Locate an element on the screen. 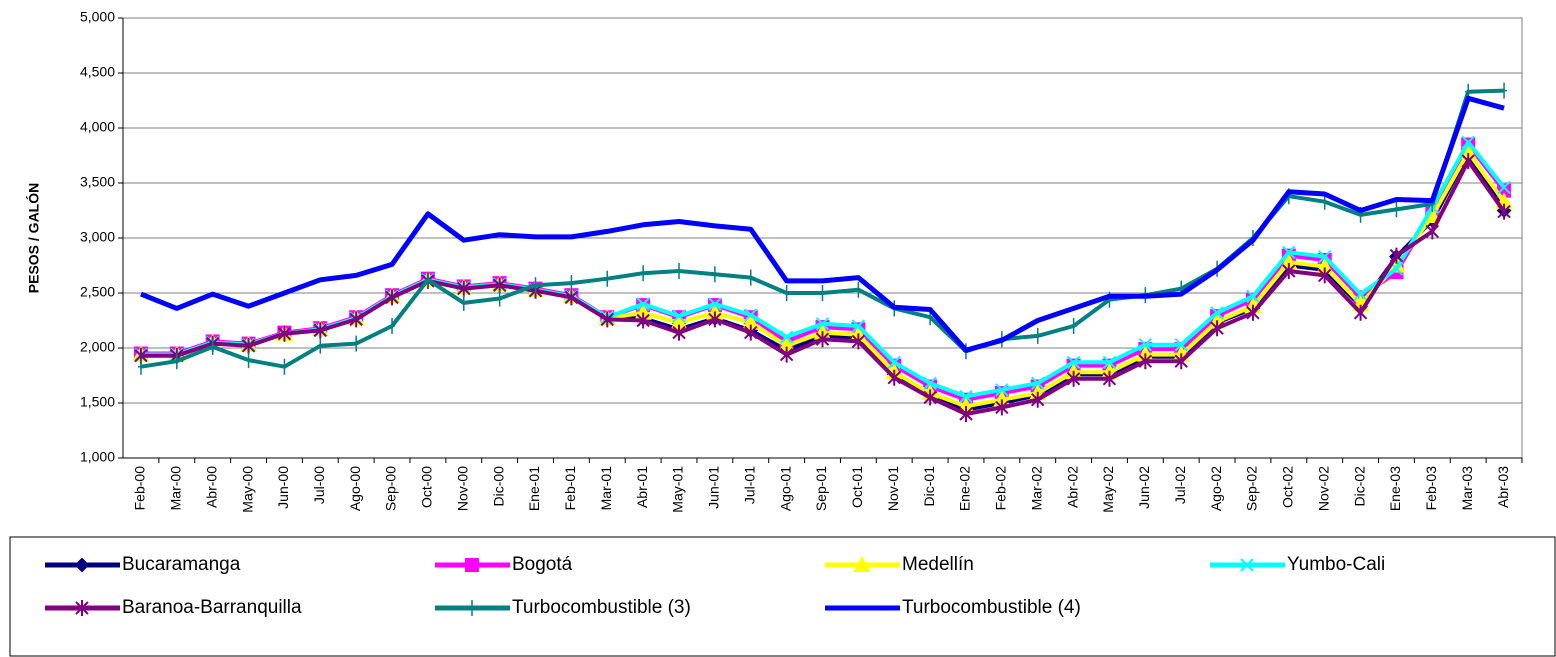  y-tick-label: 3,000 is located at coordinates (97, 237).